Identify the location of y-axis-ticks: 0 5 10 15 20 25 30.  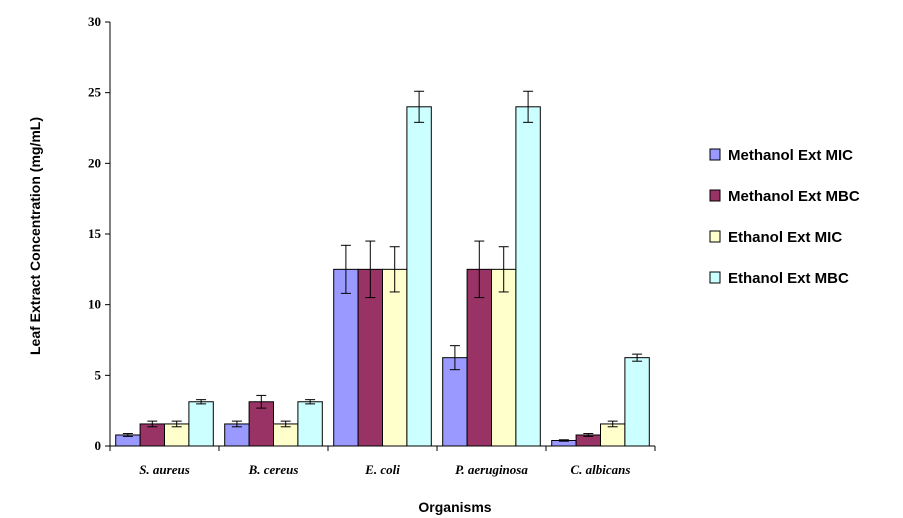
(99, 233).